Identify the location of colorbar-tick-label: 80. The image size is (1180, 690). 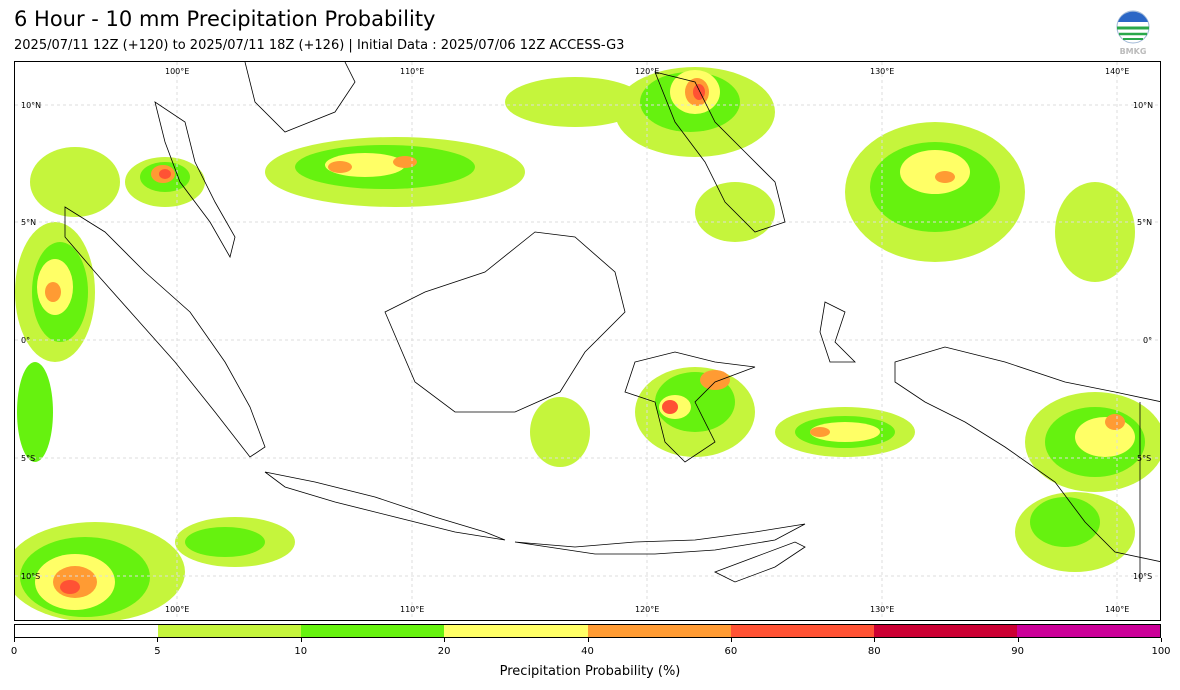
(874, 651).